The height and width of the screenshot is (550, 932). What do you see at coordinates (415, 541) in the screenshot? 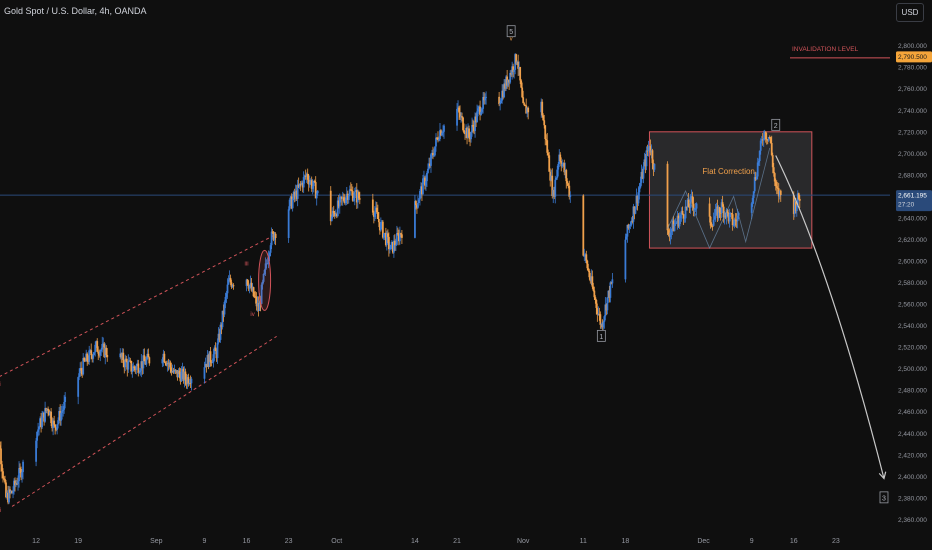
I see `time-tick-label: 14` at bounding box center [415, 541].